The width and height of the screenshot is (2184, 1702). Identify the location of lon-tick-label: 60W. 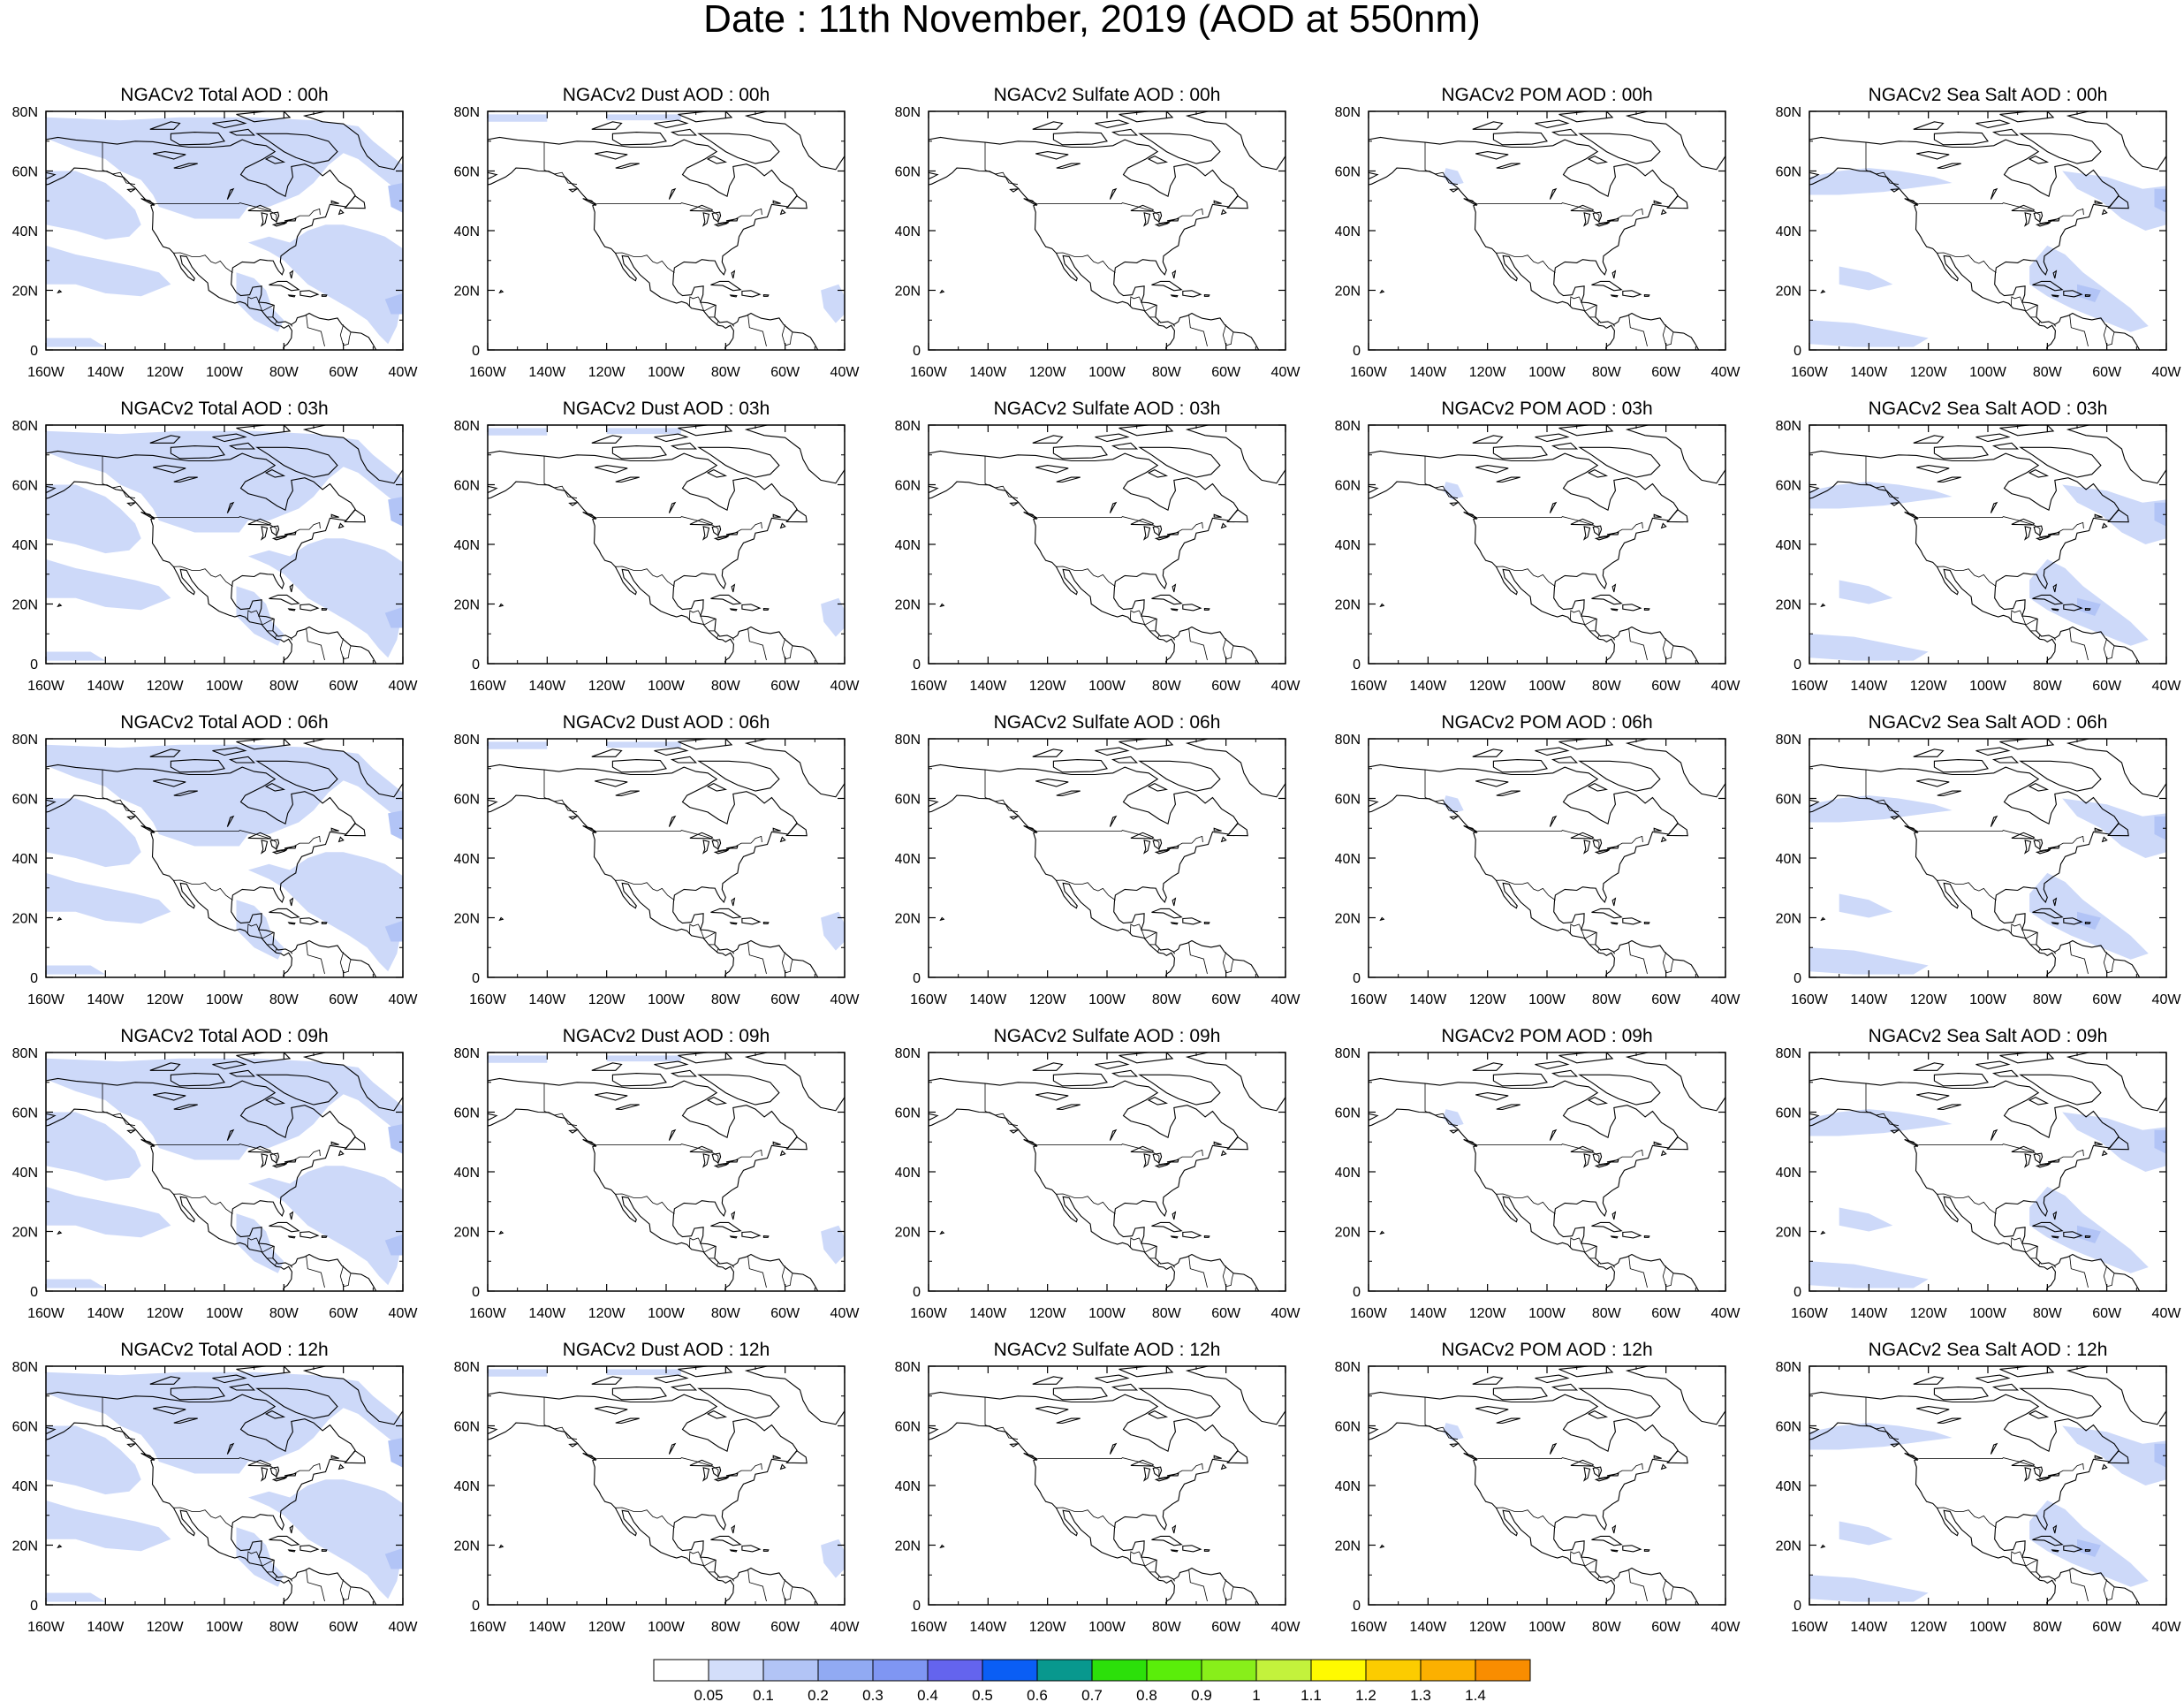
(1226, 686).